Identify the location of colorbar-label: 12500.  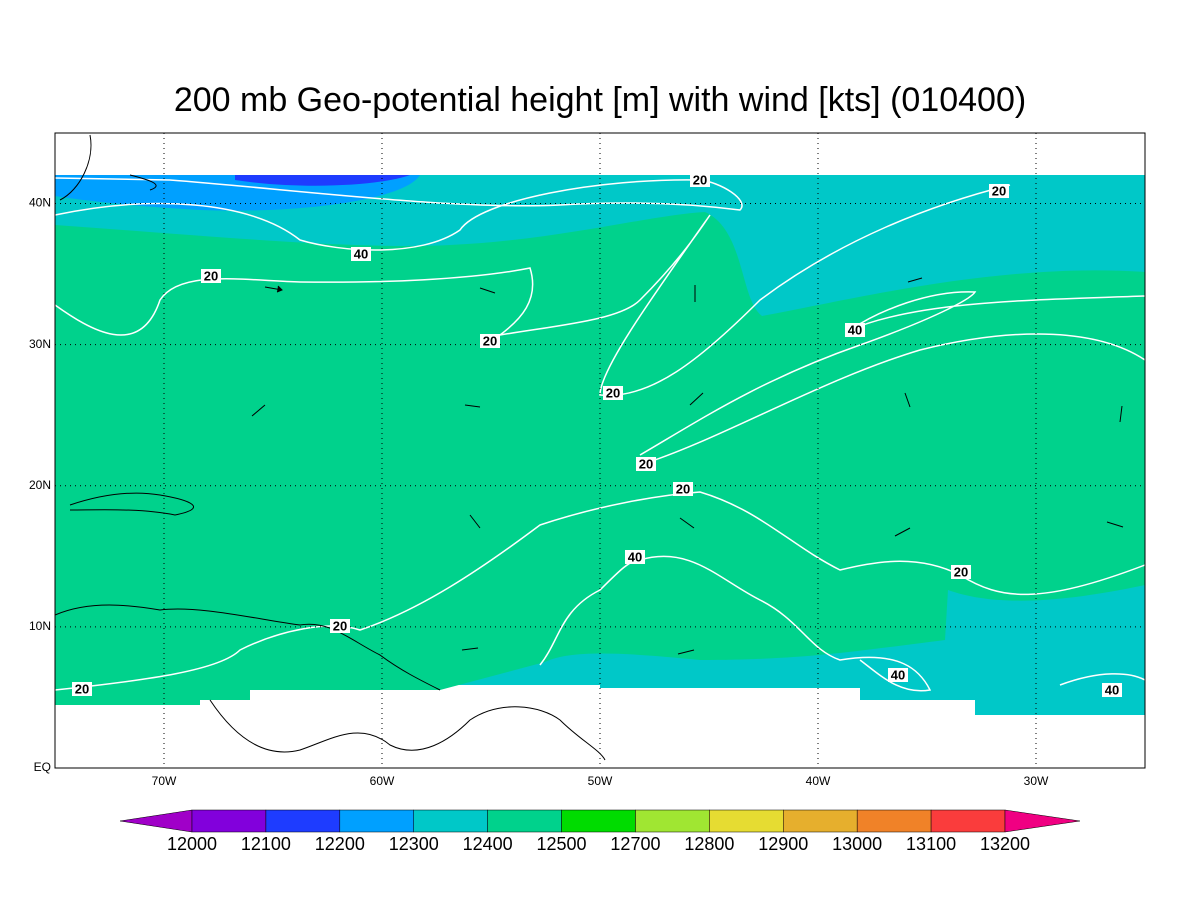
(562, 844).